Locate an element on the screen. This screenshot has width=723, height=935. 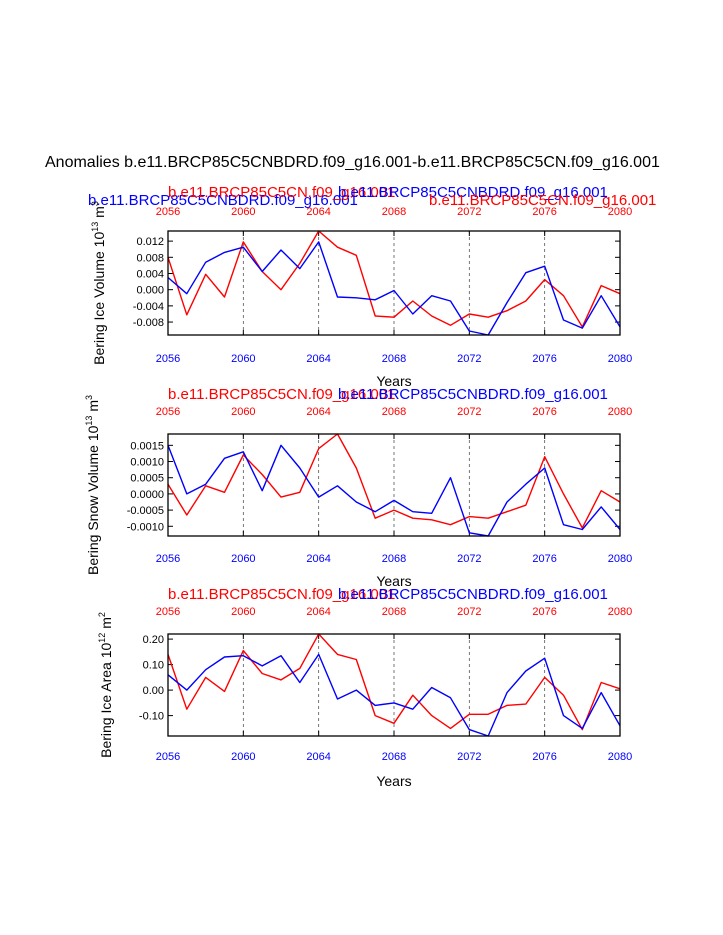
y-axis-label: Bering Snow Volume 1013 m3 is located at coordinates (92, 485).